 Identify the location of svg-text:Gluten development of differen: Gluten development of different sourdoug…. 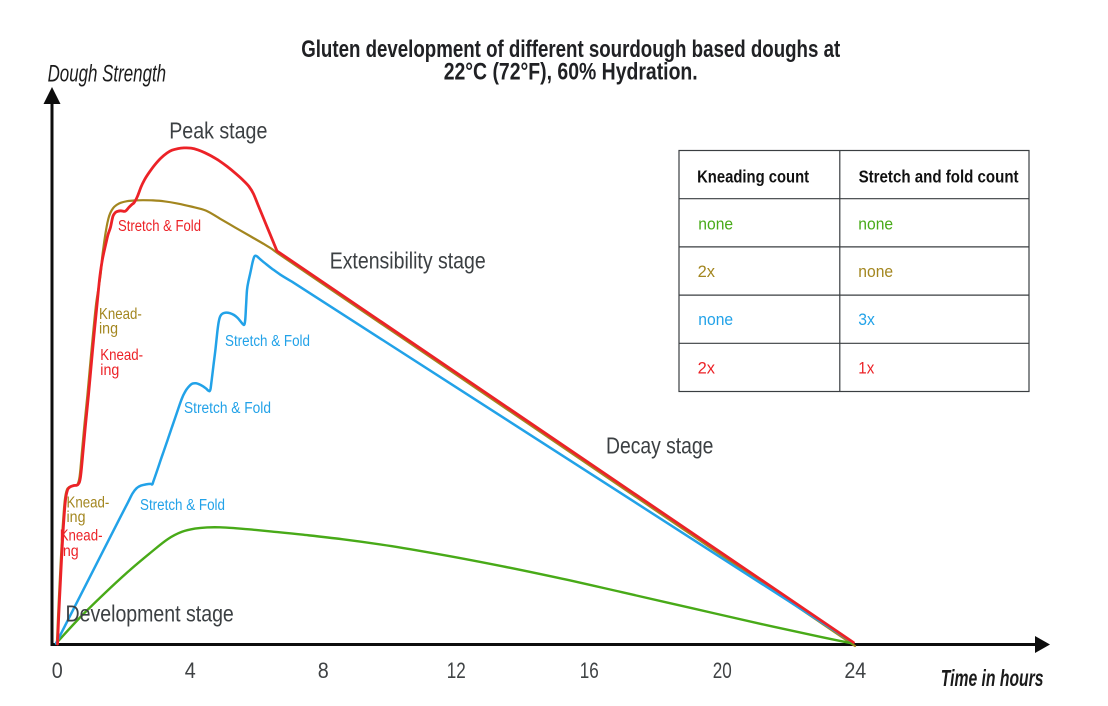
(570, 49).